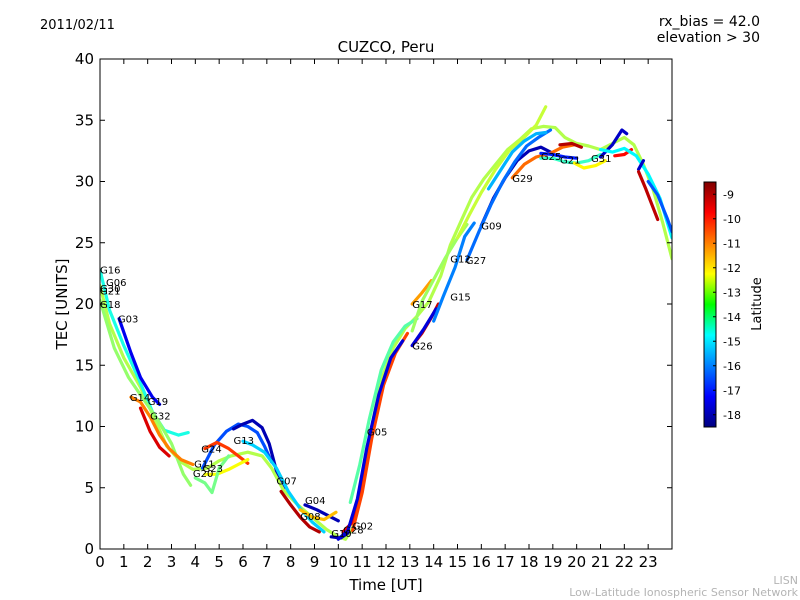 The image size is (800, 600). Describe the element at coordinates (601, 159) in the screenshot. I see `satellite-label: G31` at that location.